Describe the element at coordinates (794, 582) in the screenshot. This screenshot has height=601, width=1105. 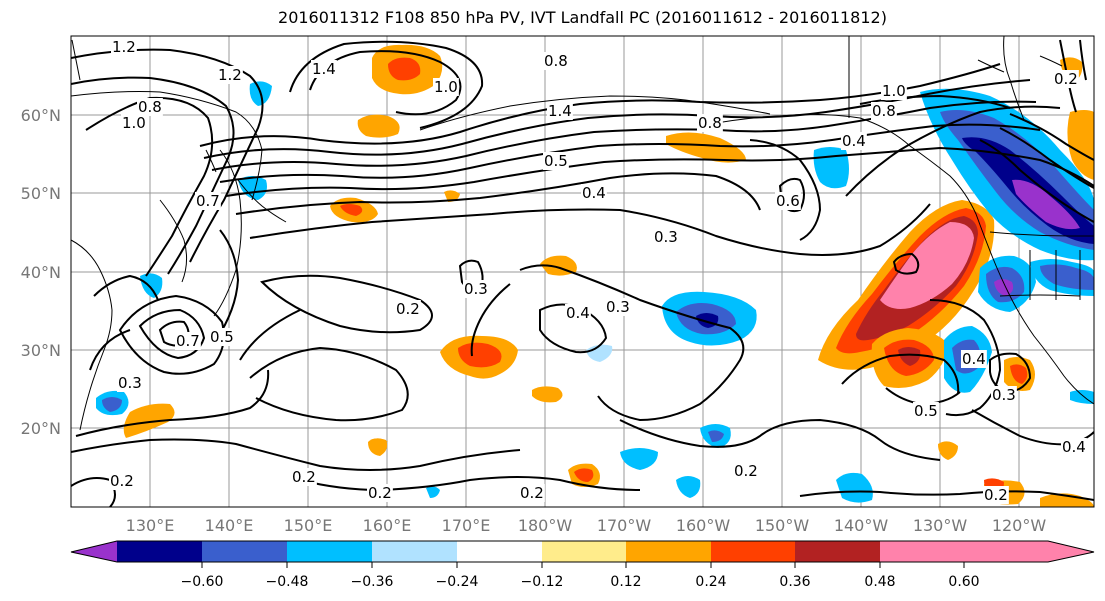
I see `colorbar-tick-label: 0.36` at that location.